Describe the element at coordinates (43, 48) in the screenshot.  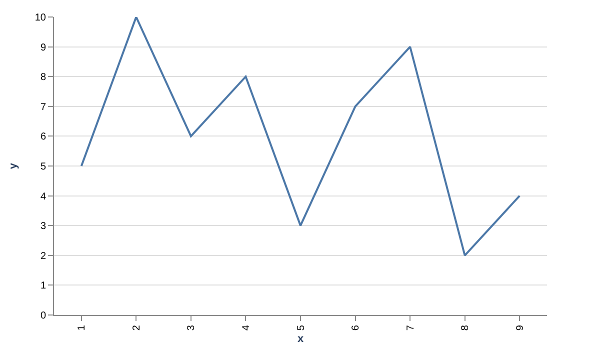
I see `y-tick-label: 9` at that location.